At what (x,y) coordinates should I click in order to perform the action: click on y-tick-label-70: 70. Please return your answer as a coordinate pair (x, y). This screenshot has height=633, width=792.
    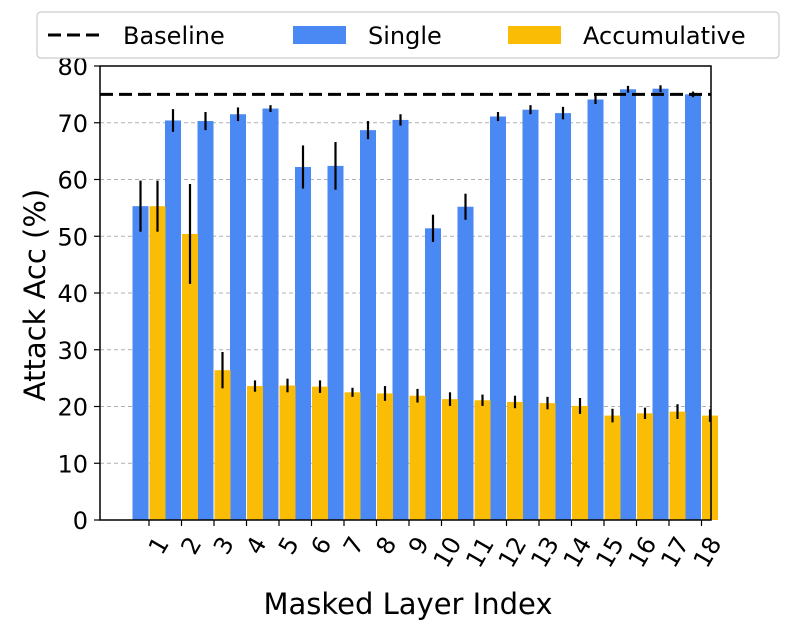
    Looking at the image, I should click on (72, 124).